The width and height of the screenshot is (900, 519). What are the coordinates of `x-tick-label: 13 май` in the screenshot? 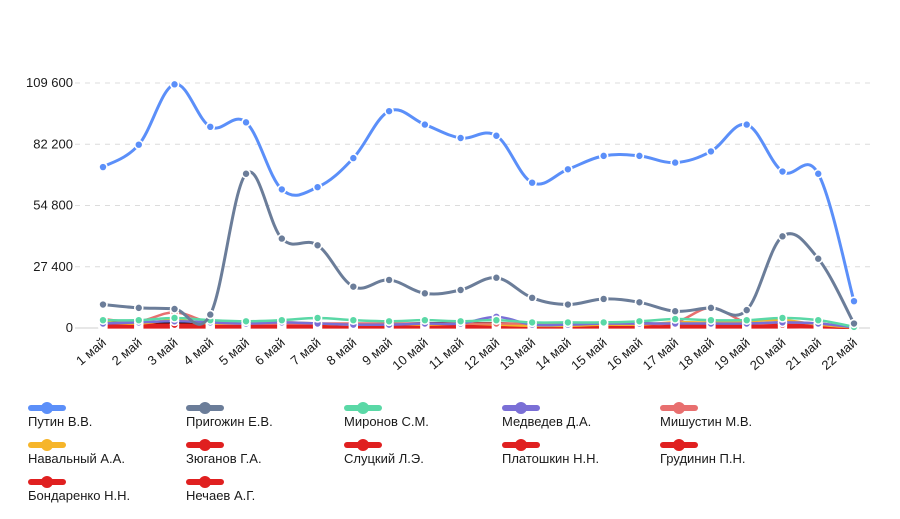 It's located at (517, 354).